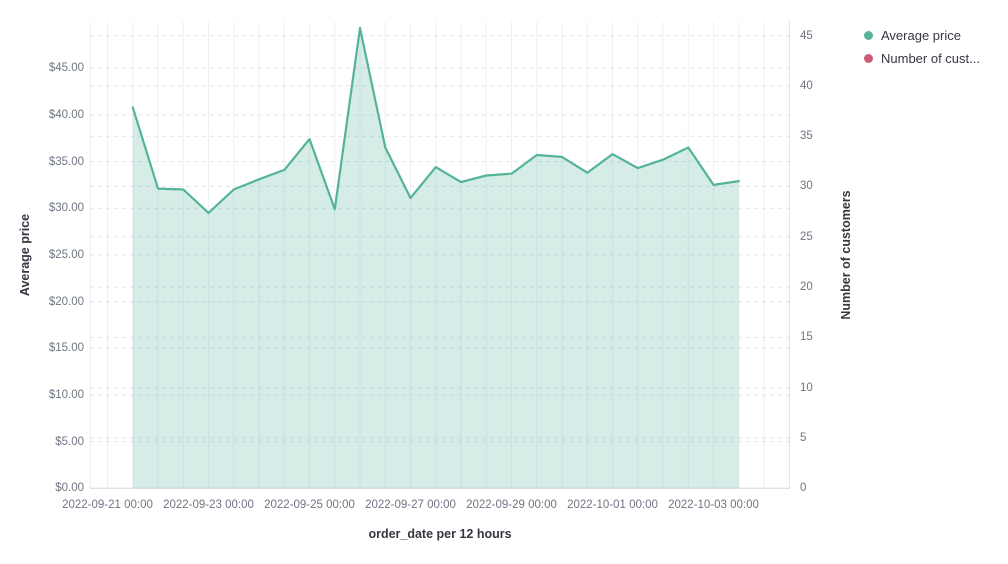  What do you see at coordinates (66, 348) in the screenshot?
I see `y-axis-left-tick-label: $15.00` at bounding box center [66, 348].